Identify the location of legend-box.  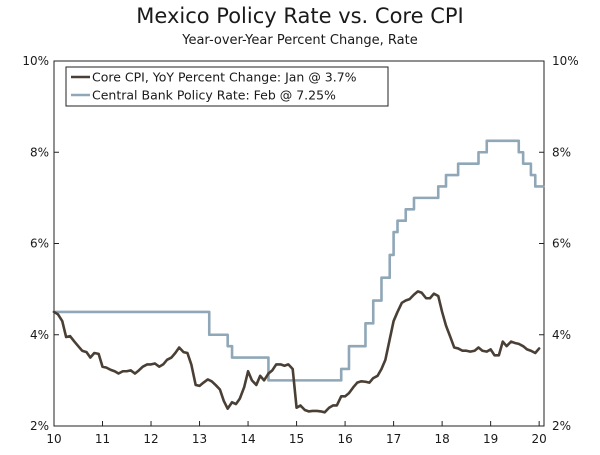
(227, 86).